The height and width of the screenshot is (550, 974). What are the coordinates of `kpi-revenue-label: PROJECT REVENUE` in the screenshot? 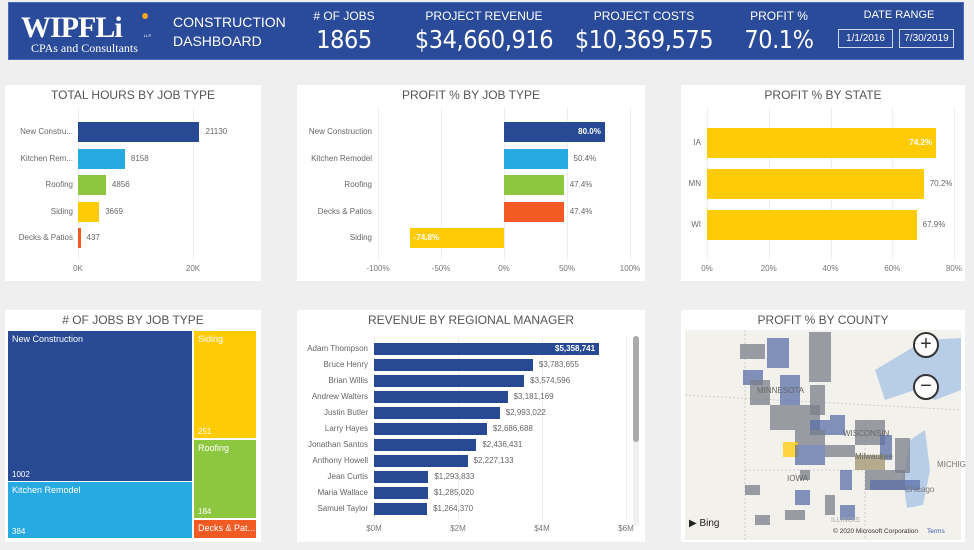 It's located at (484, 16).